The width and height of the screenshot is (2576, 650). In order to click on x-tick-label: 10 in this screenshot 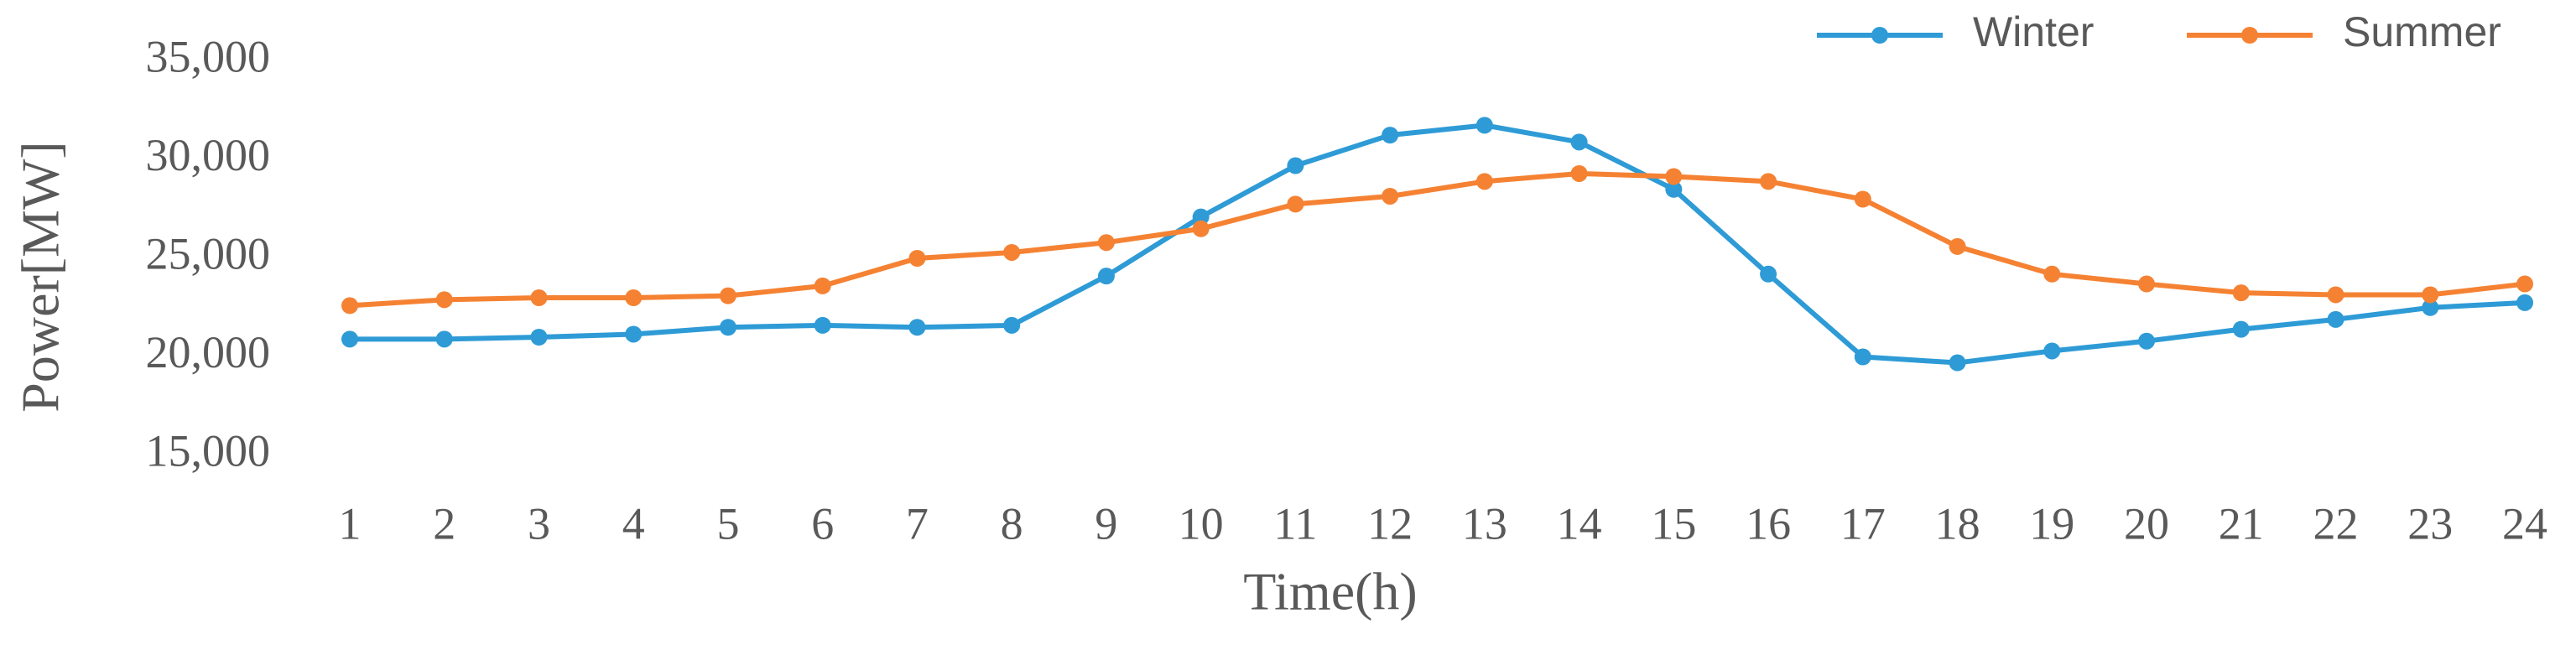, I will do `click(1201, 523)`.